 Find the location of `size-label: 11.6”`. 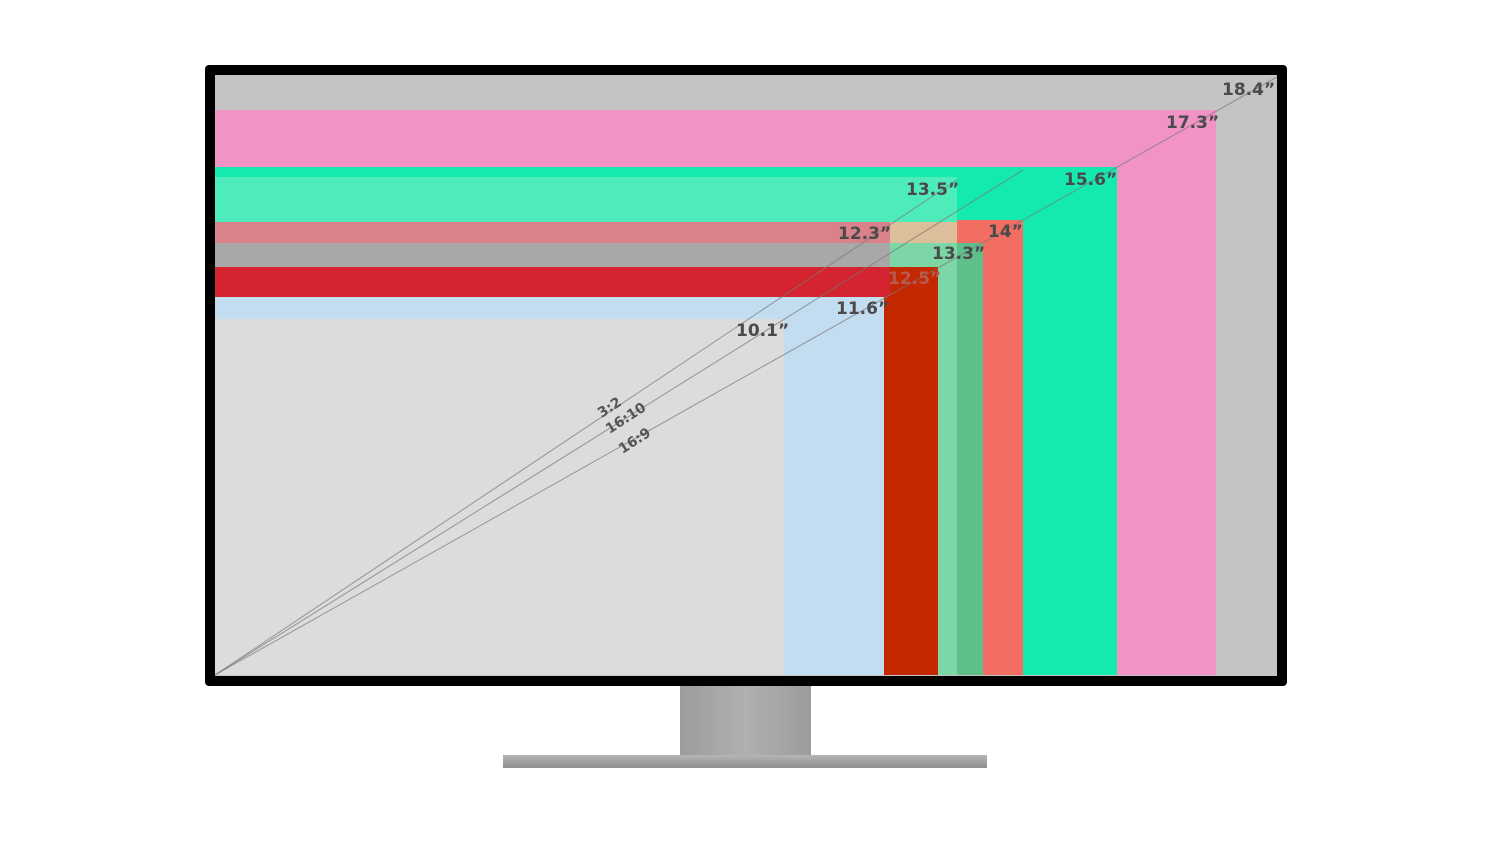

size-label: 11.6” is located at coordinates (863, 309).